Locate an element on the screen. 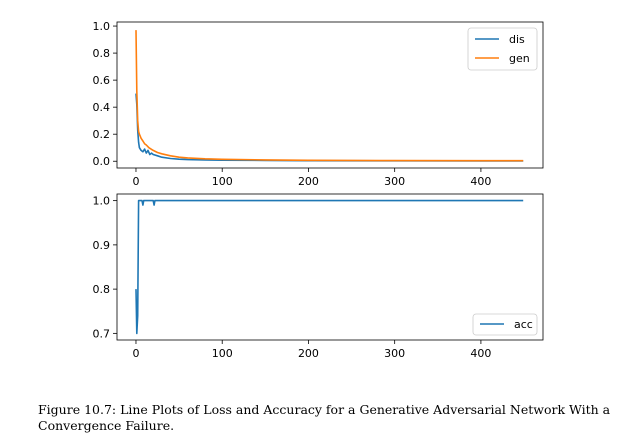  dis-series-line is located at coordinates (329, 127).